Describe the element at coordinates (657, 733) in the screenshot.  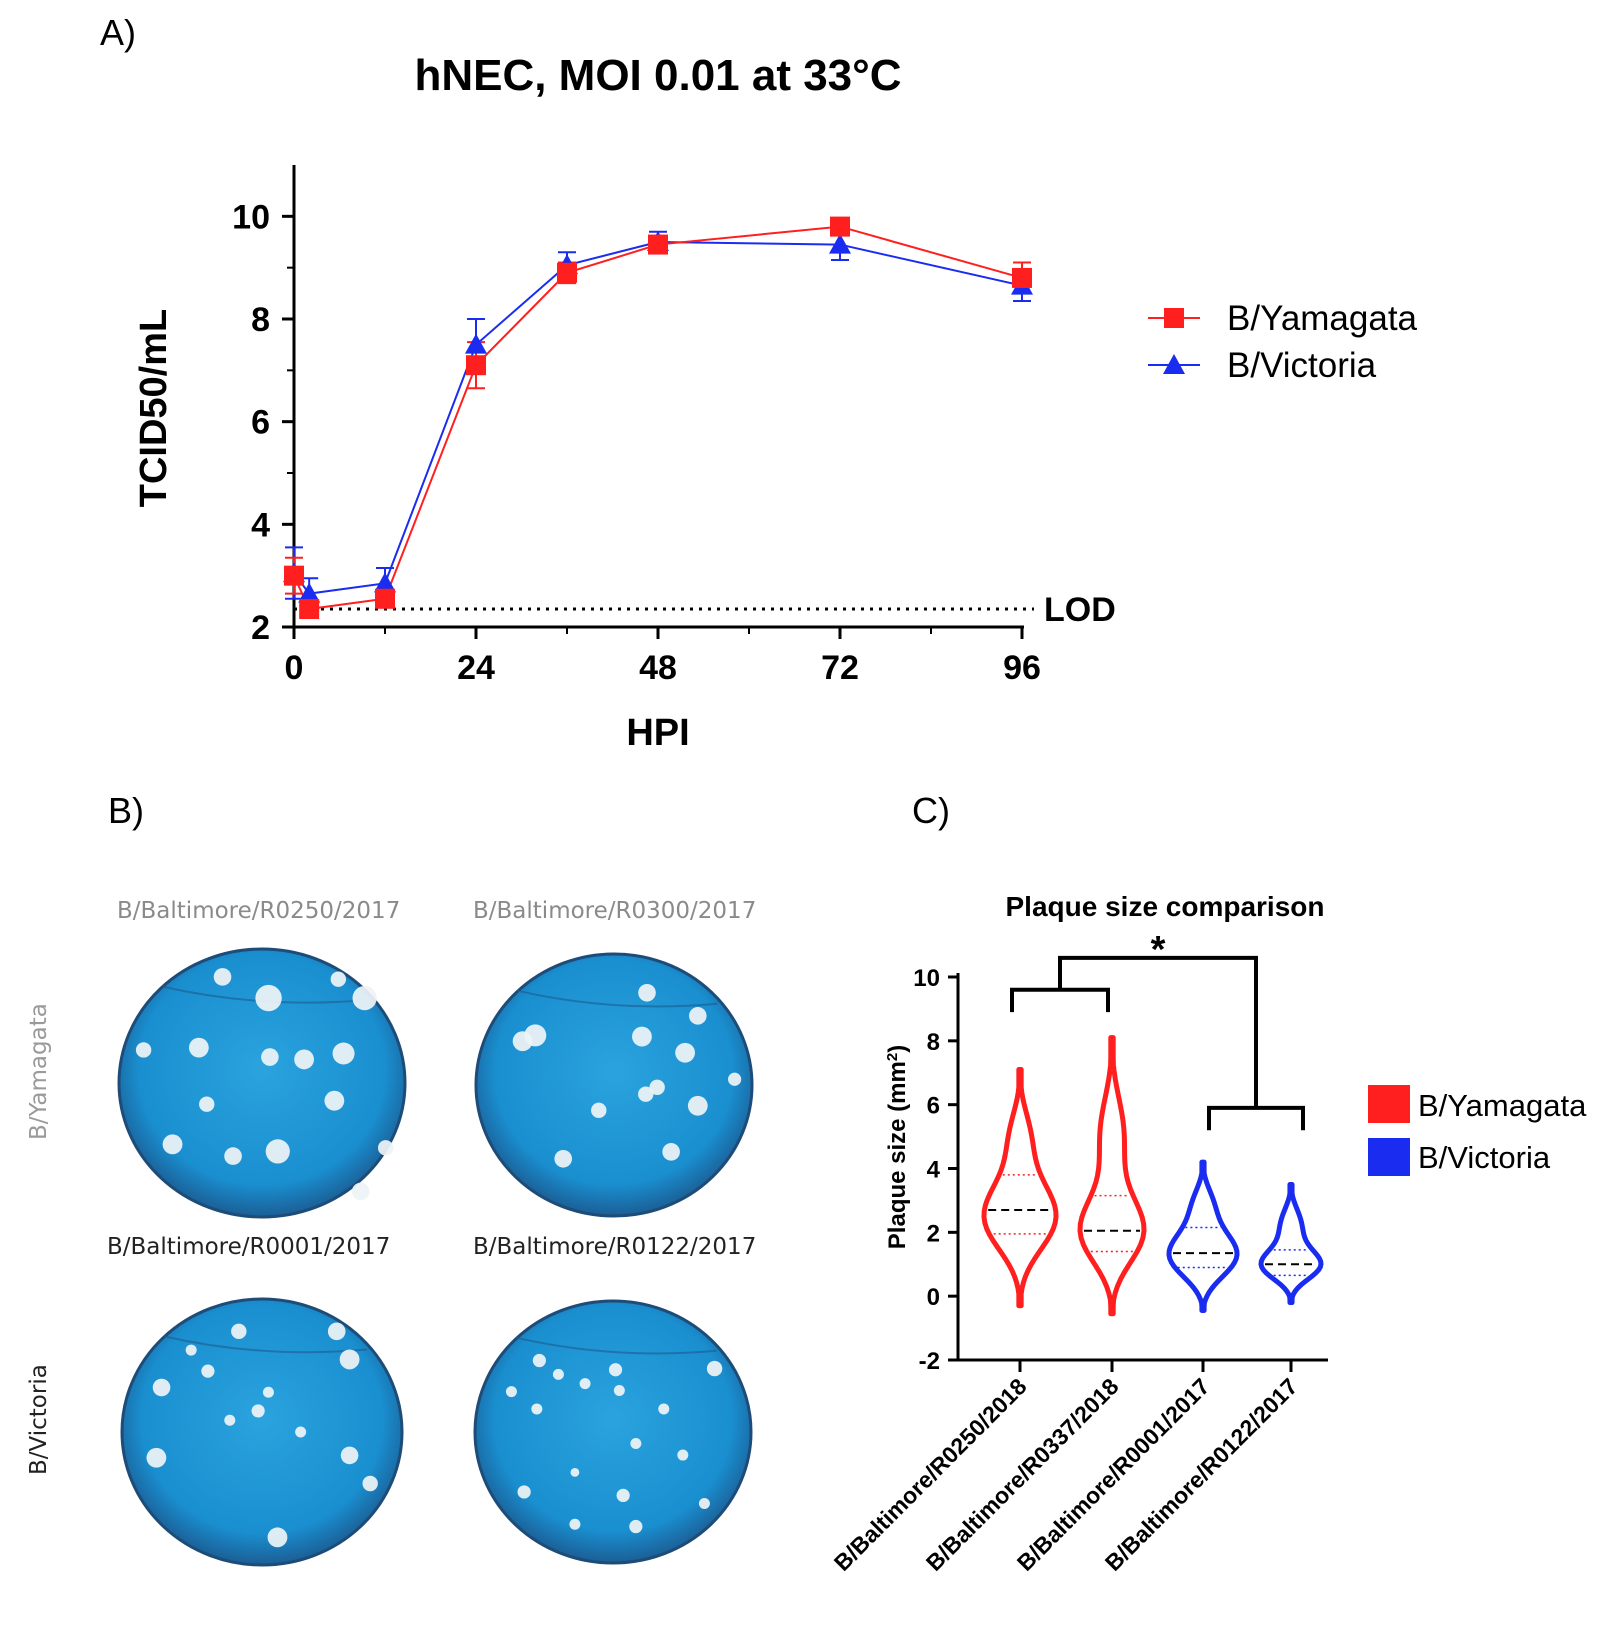
I see `chart-a-xlabel: HPI` at that location.